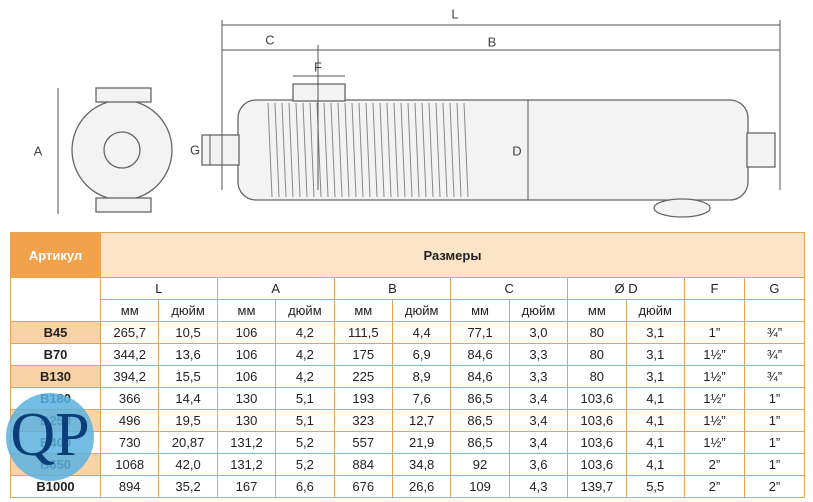  What do you see at coordinates (246, 442) in the screenshot?
I see `cell: 131,2` at bounding box center [246, 442].